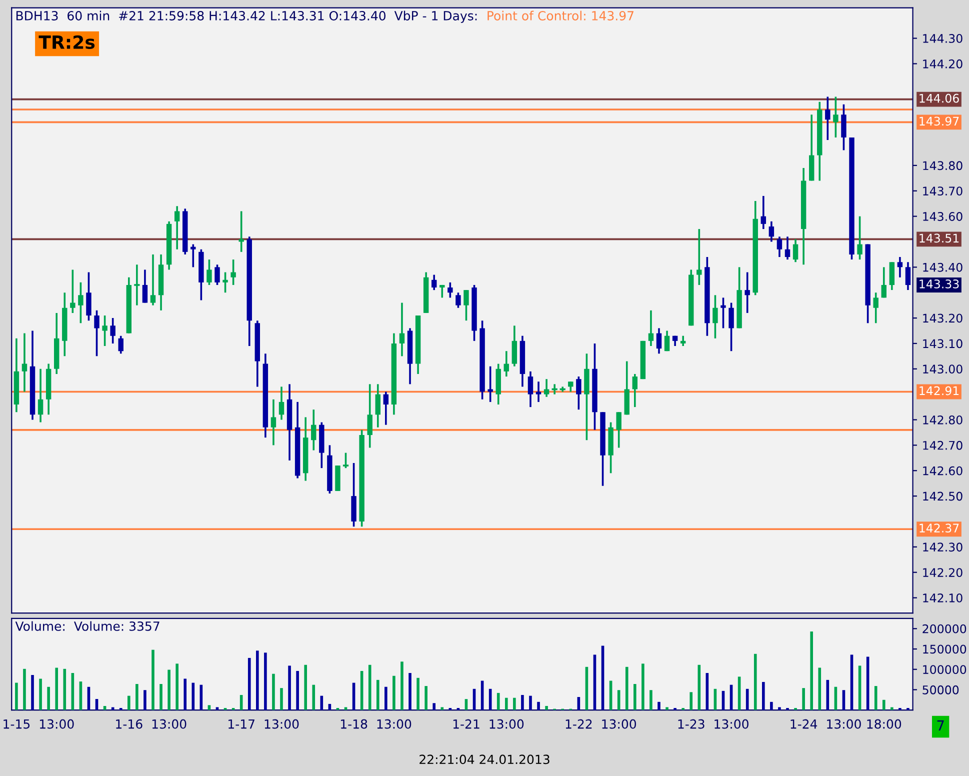 This screenshot has height=776, width=969. I want to click on x-tick-label: 18:00, so click(884, 724).